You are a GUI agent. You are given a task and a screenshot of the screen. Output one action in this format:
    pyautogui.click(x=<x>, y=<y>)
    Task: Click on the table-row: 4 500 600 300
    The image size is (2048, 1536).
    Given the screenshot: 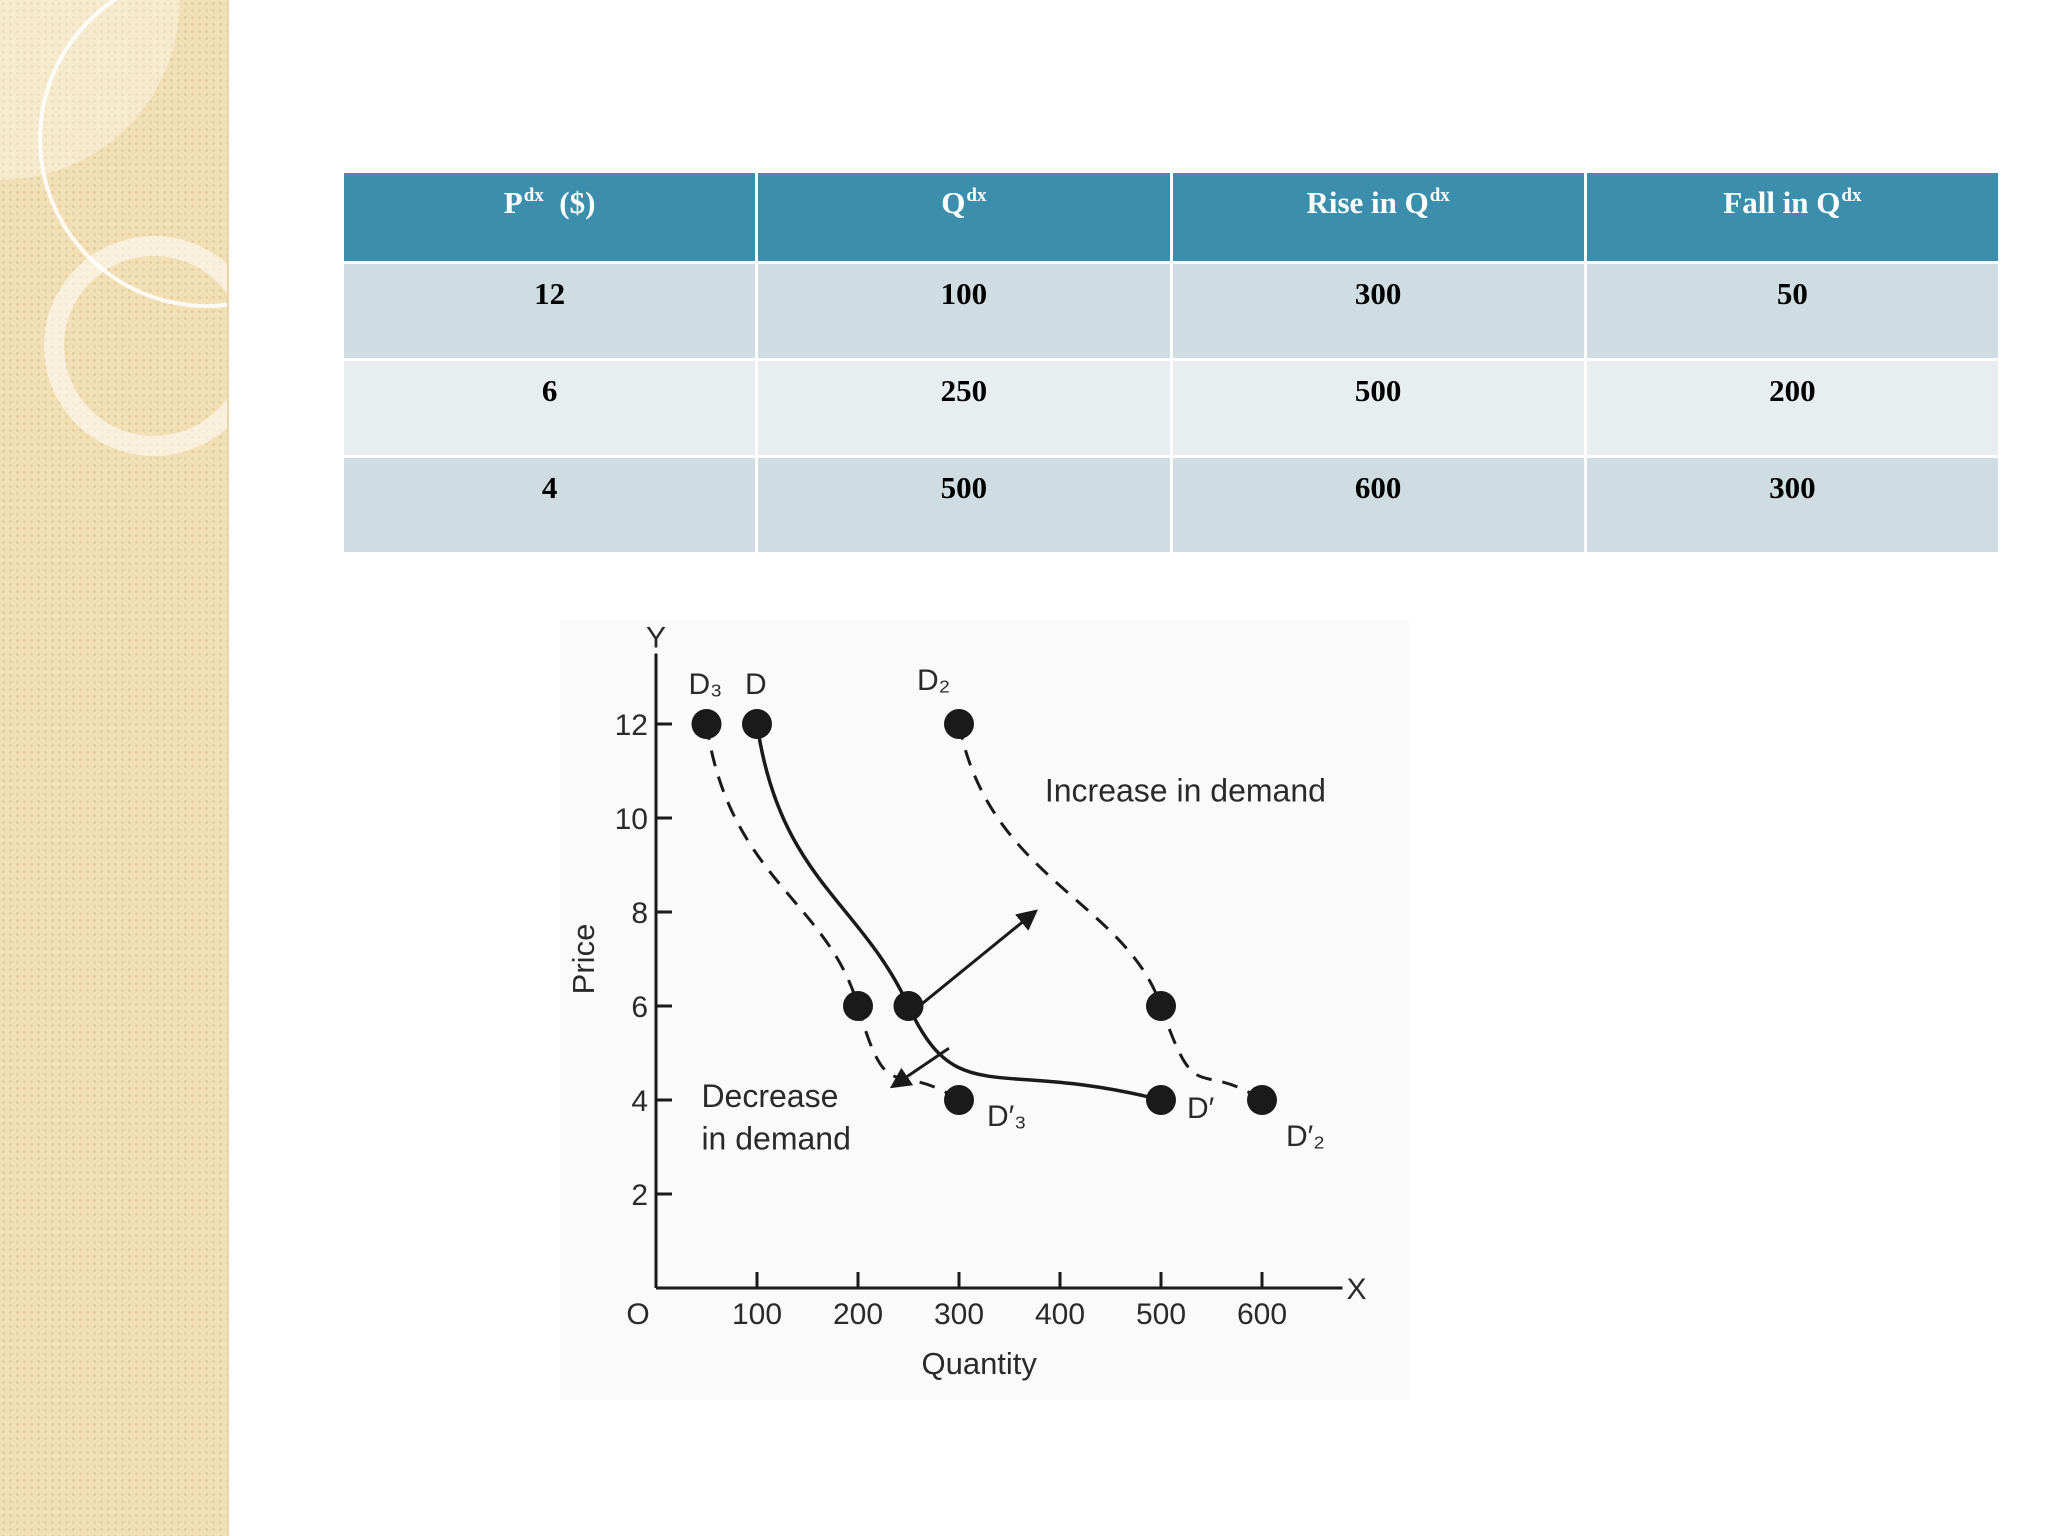 What is the action you would take?
    pyautogui.click(x=1171, y=505)
    